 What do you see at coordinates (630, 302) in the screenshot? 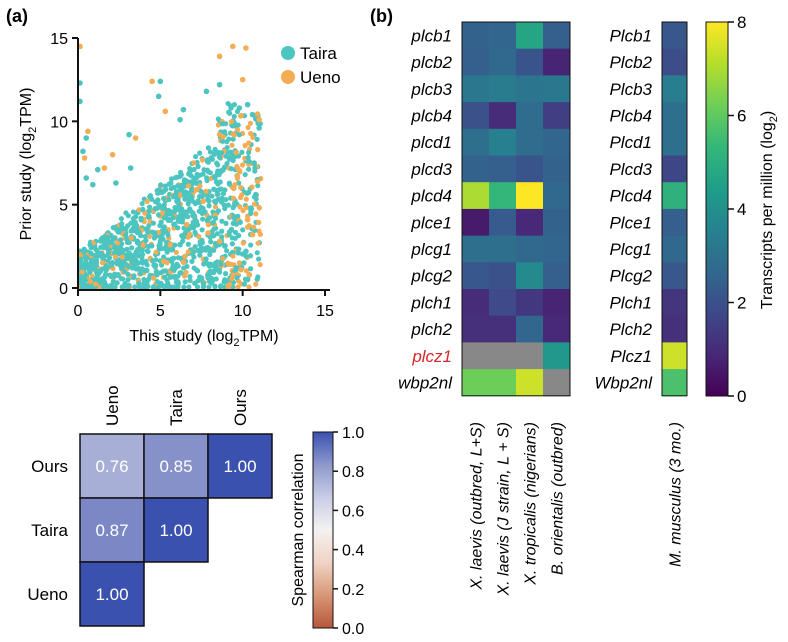
I see `gene-row-label: Plch1` at bounding box center [630, 302].